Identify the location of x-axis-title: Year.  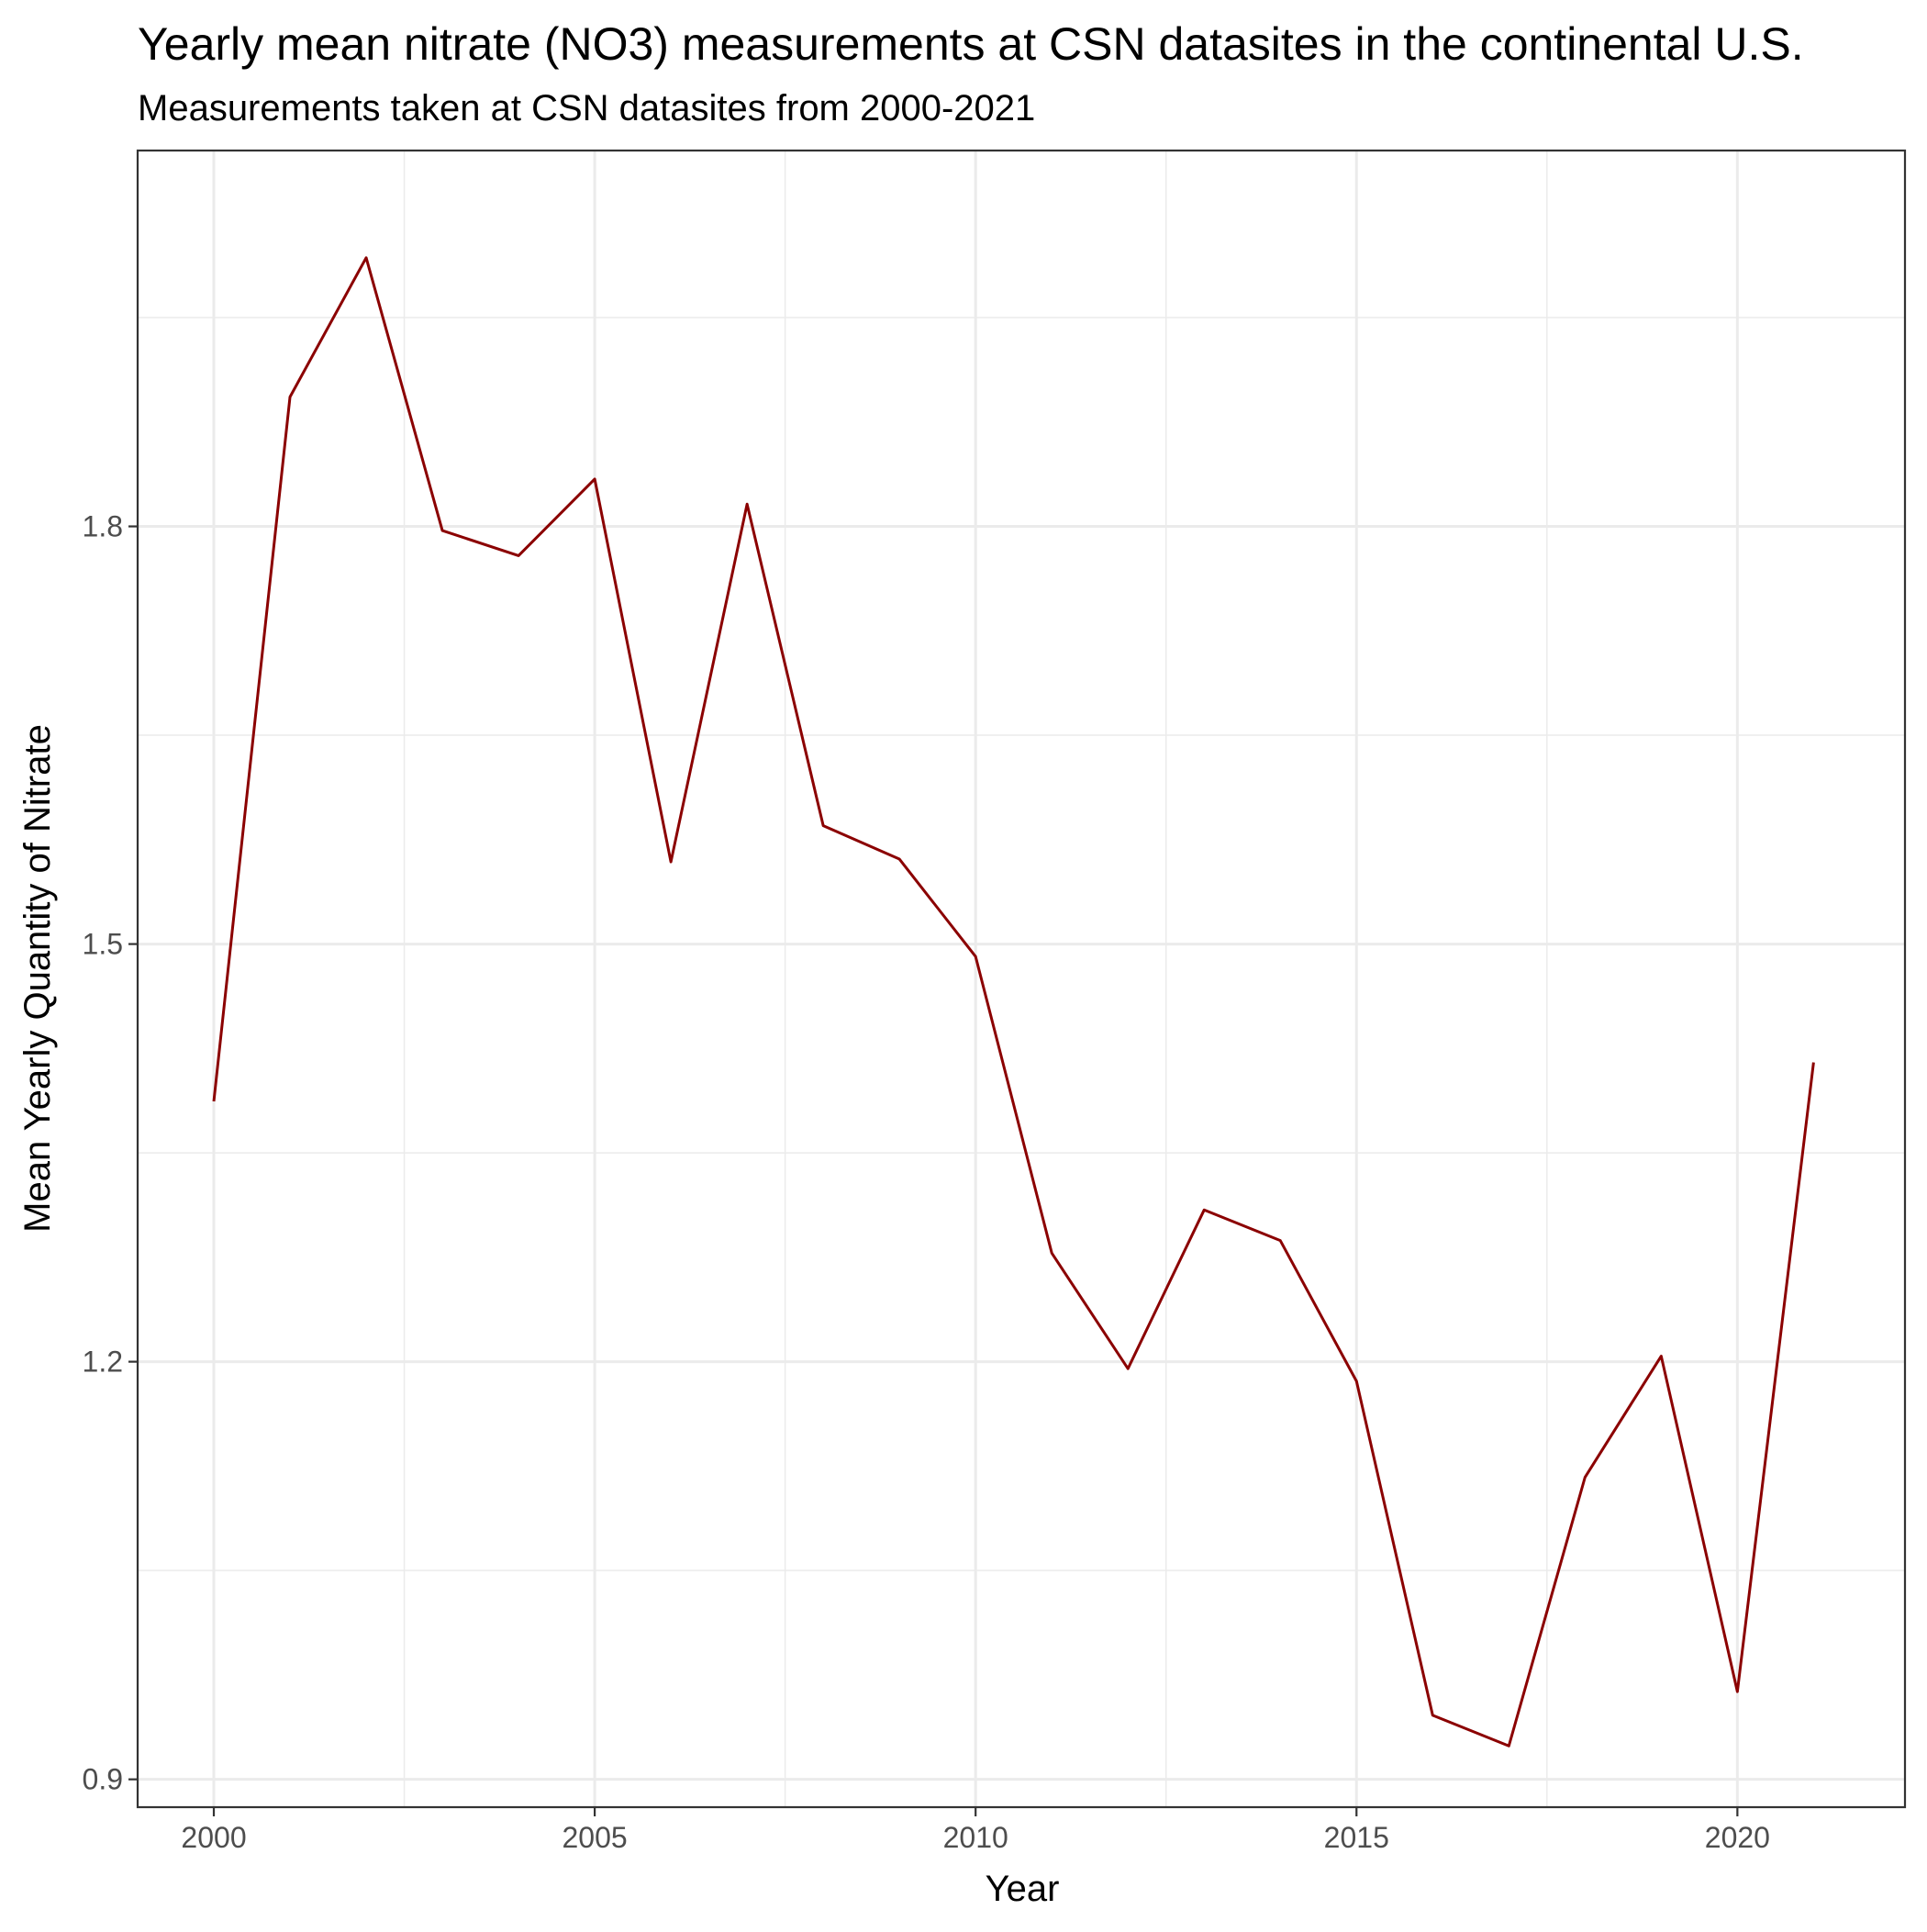
(1023, 1889).